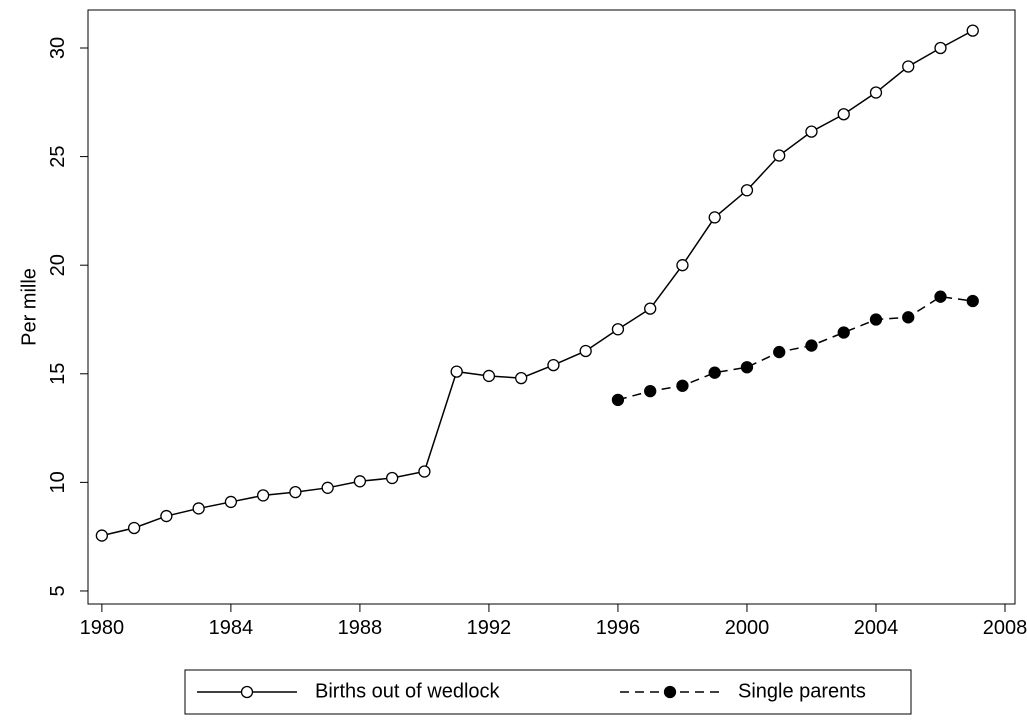 The image size is (1027, 720). Describe the element at coordinates (408, 691) in the screenshot. I see `legend-label: Births out of wedlock` at that location.